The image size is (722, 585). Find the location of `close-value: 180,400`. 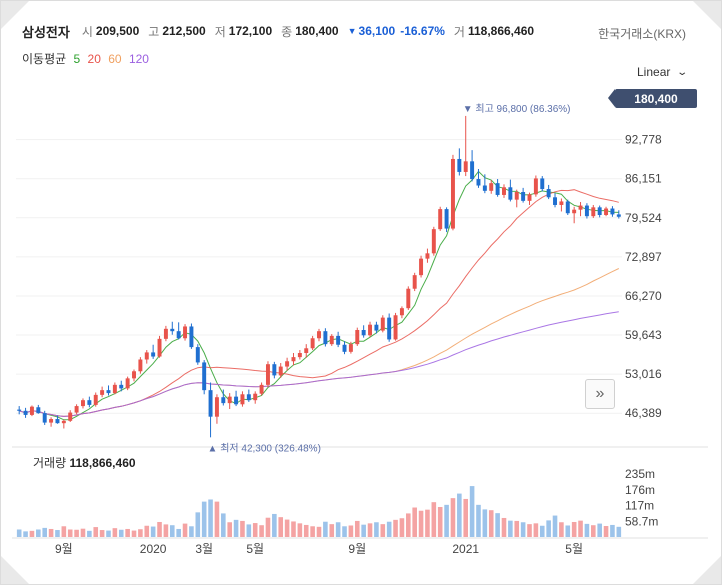

close-value: 180,400 is located at coordinates (317, 31).